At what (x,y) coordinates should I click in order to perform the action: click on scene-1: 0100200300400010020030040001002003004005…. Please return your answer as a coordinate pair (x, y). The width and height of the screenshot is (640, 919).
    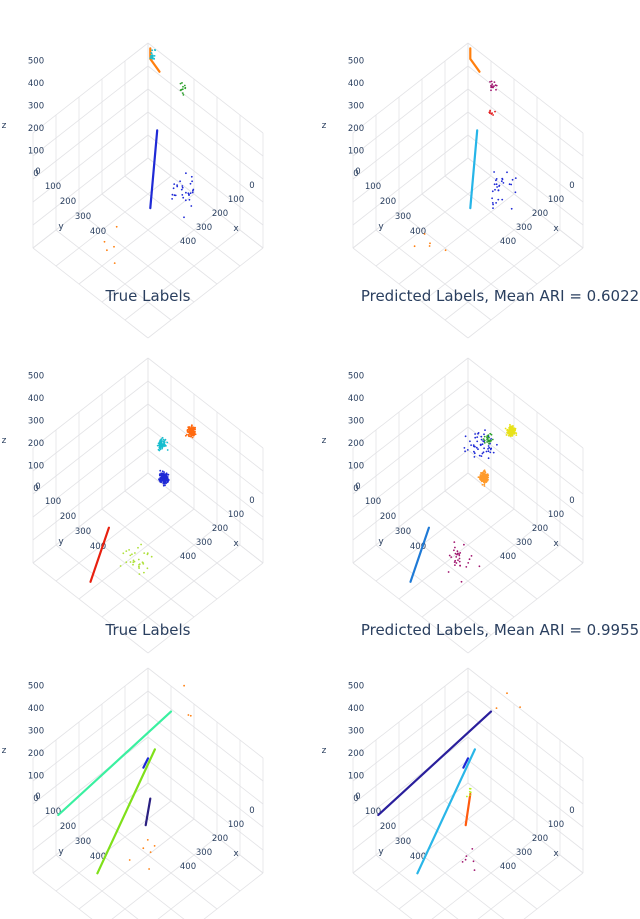
    Looking at the image, I should click on (133, 190).